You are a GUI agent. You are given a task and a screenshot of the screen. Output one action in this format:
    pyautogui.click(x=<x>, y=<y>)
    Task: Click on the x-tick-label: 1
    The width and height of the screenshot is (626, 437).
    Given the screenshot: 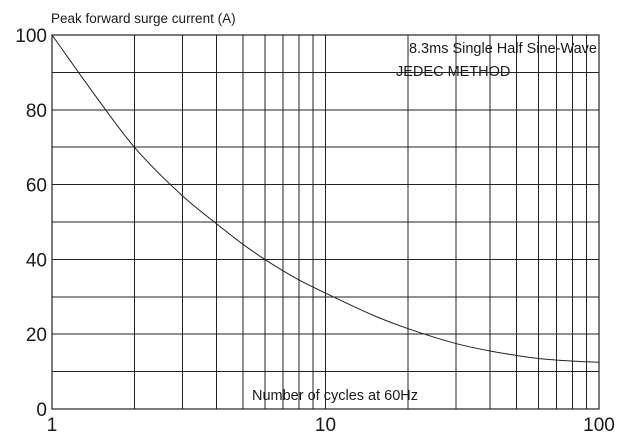 What is the action you would take?
    pyautogui.click(x=52, y=425)
    